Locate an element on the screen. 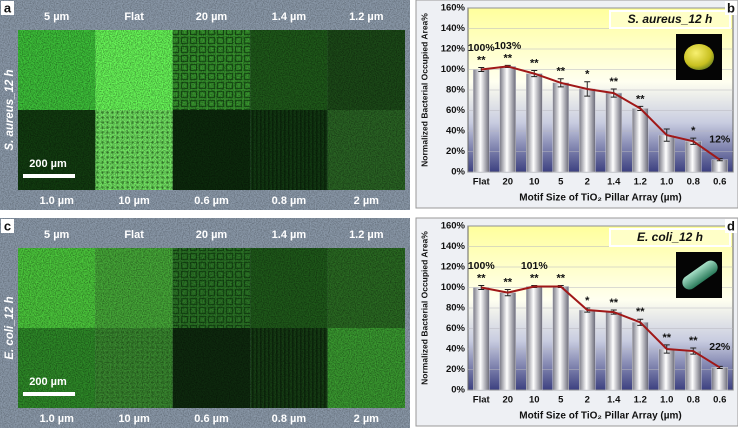 Image resolution: width=738 pixels, height=437 pixels. x-tick-label: 10 is located at coordinates (534, 400).